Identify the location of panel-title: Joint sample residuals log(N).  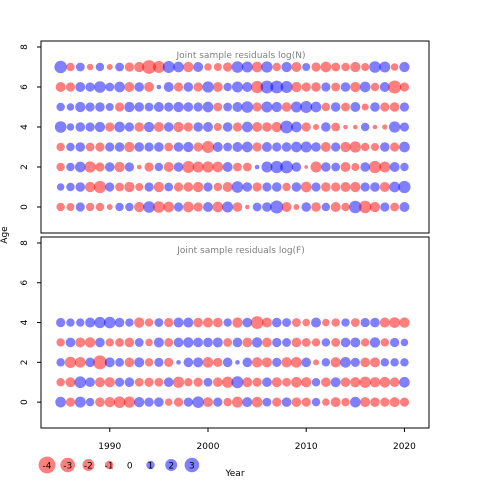
(240, 56).